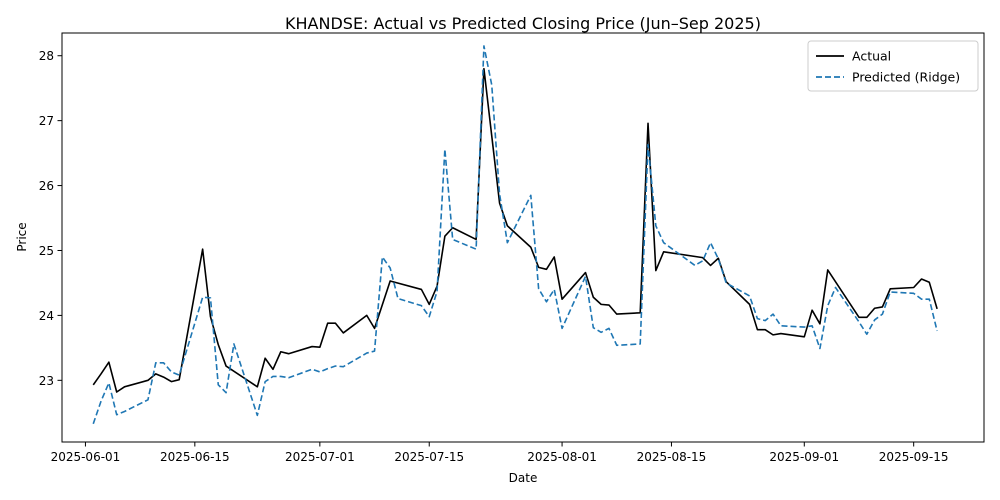 The height and width of the screenshot is (500, 1000). I want to click on y-tick-label: 25, so click(46, 251).